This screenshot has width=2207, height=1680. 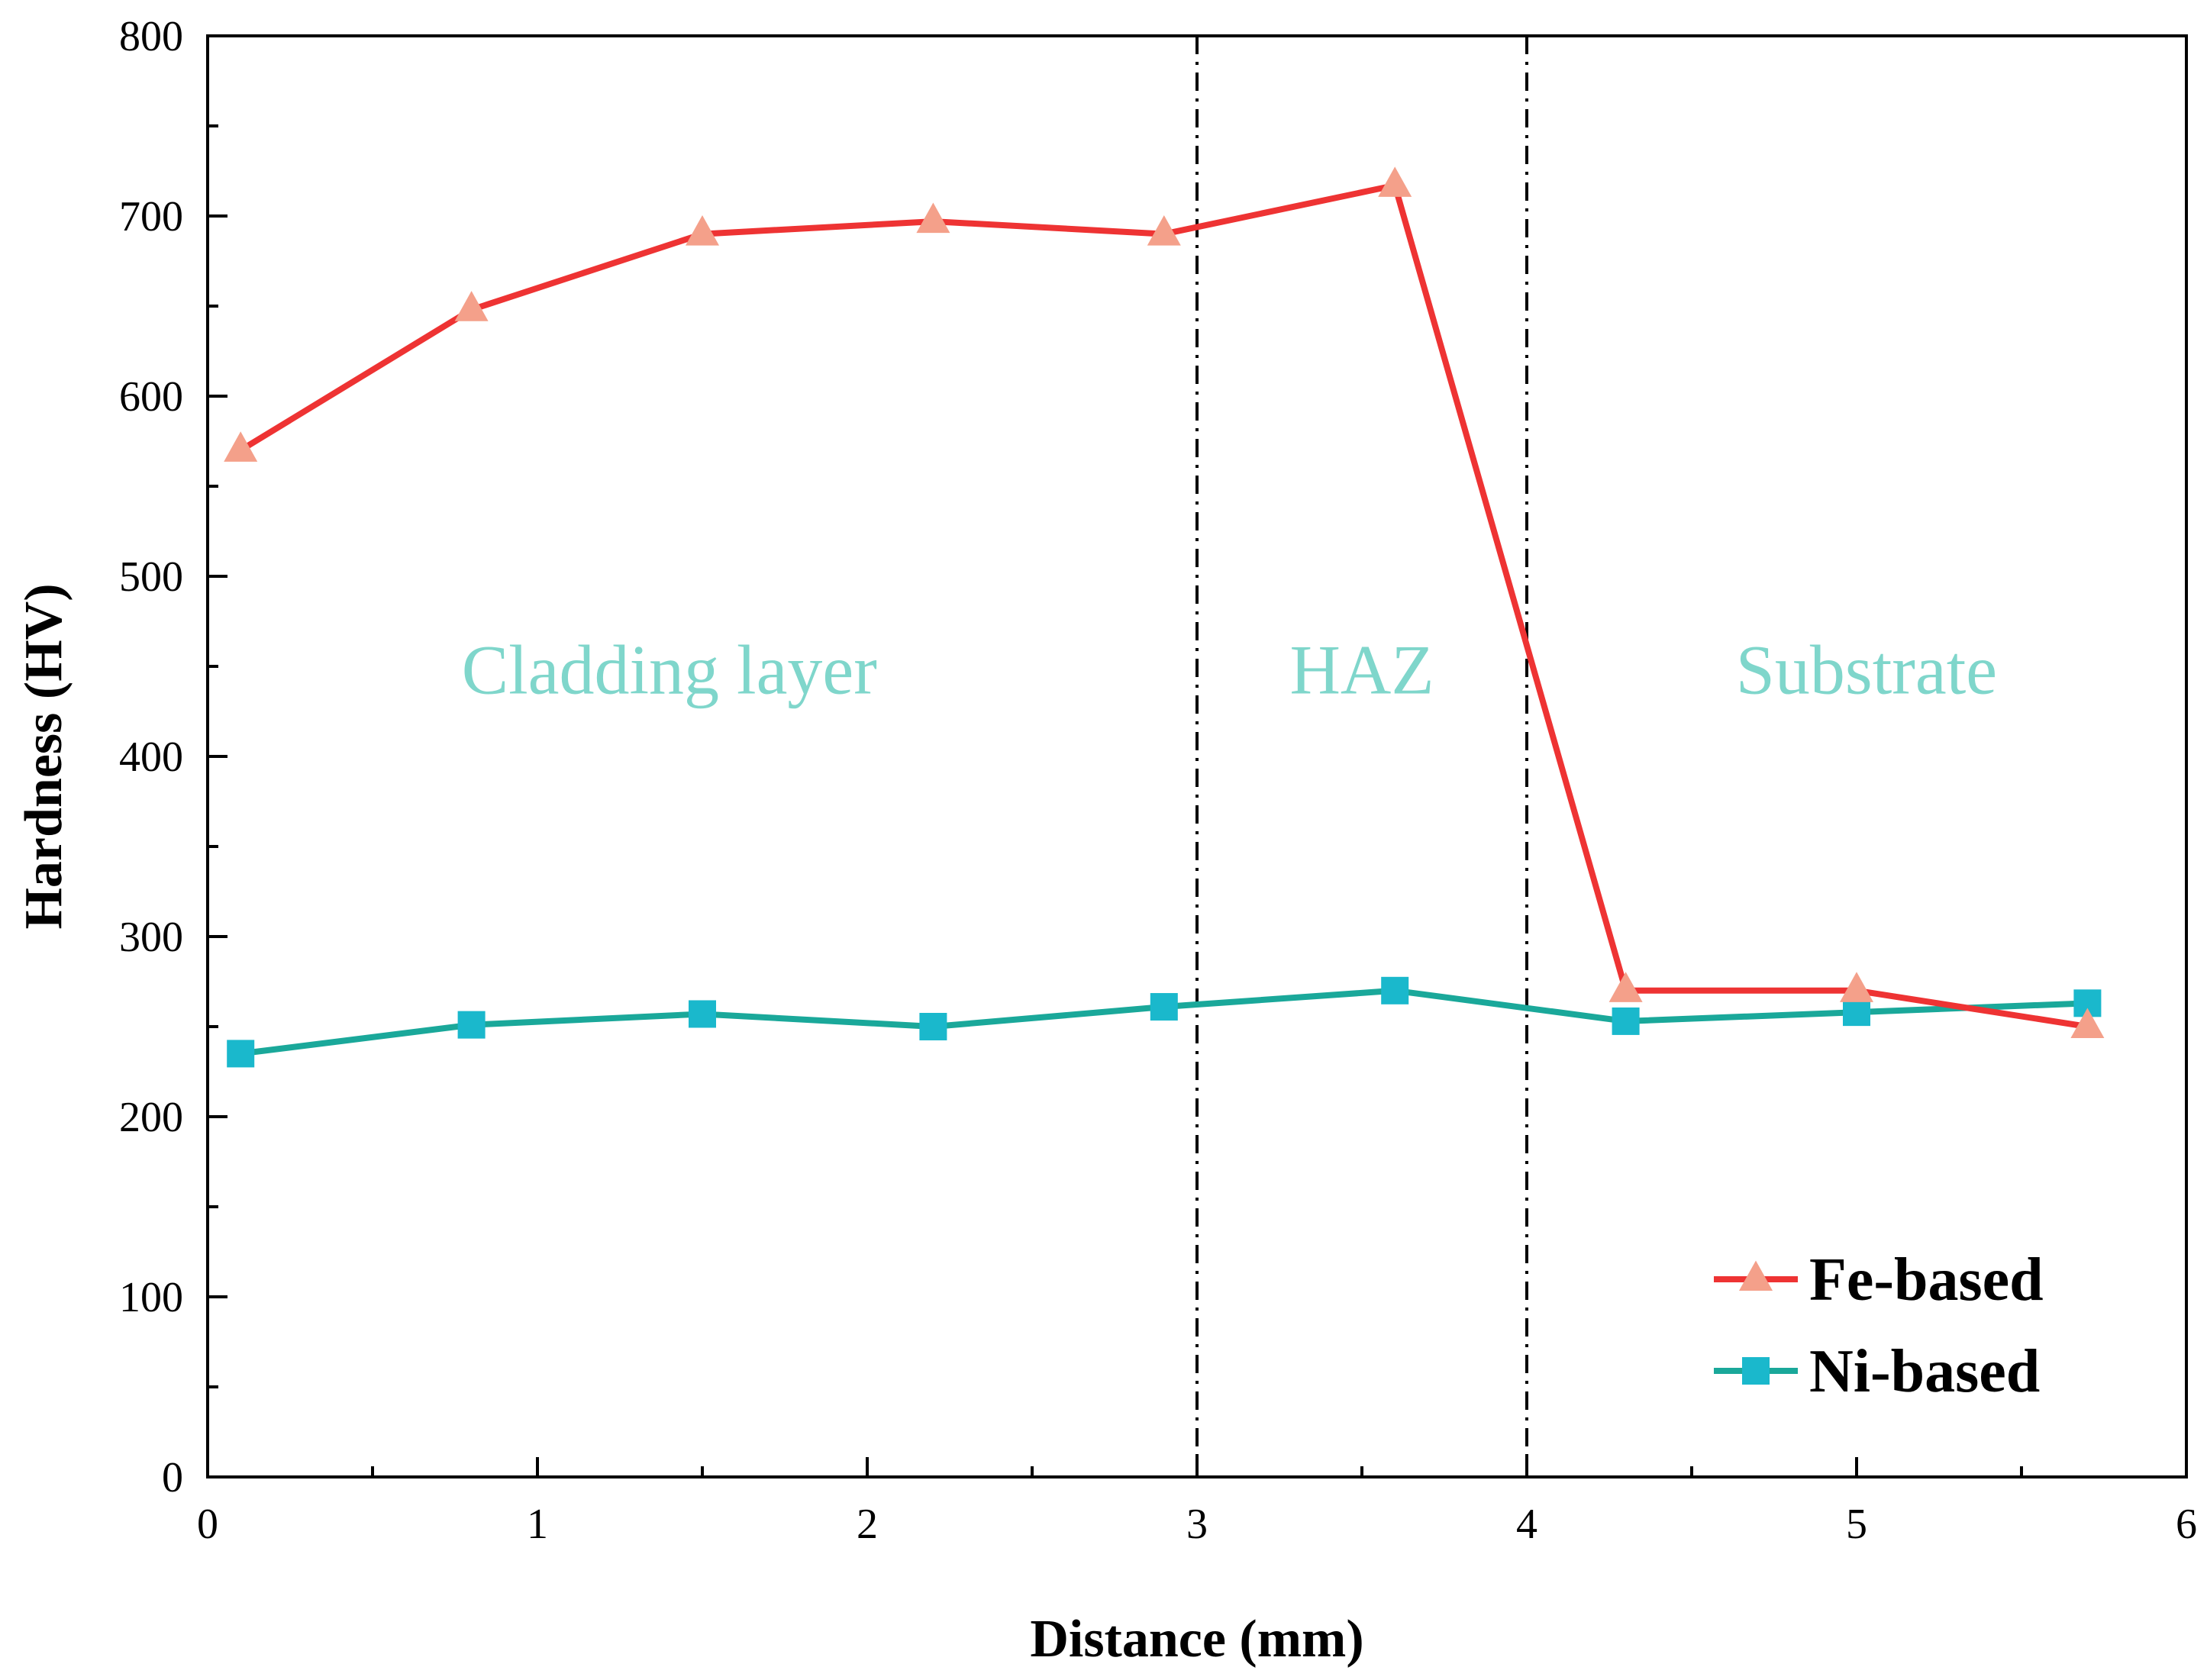 What do you see at coordinates (172, 1477) in the screenshot?
I see `y-tick-label: 0` at bounding box center [172, 1477].